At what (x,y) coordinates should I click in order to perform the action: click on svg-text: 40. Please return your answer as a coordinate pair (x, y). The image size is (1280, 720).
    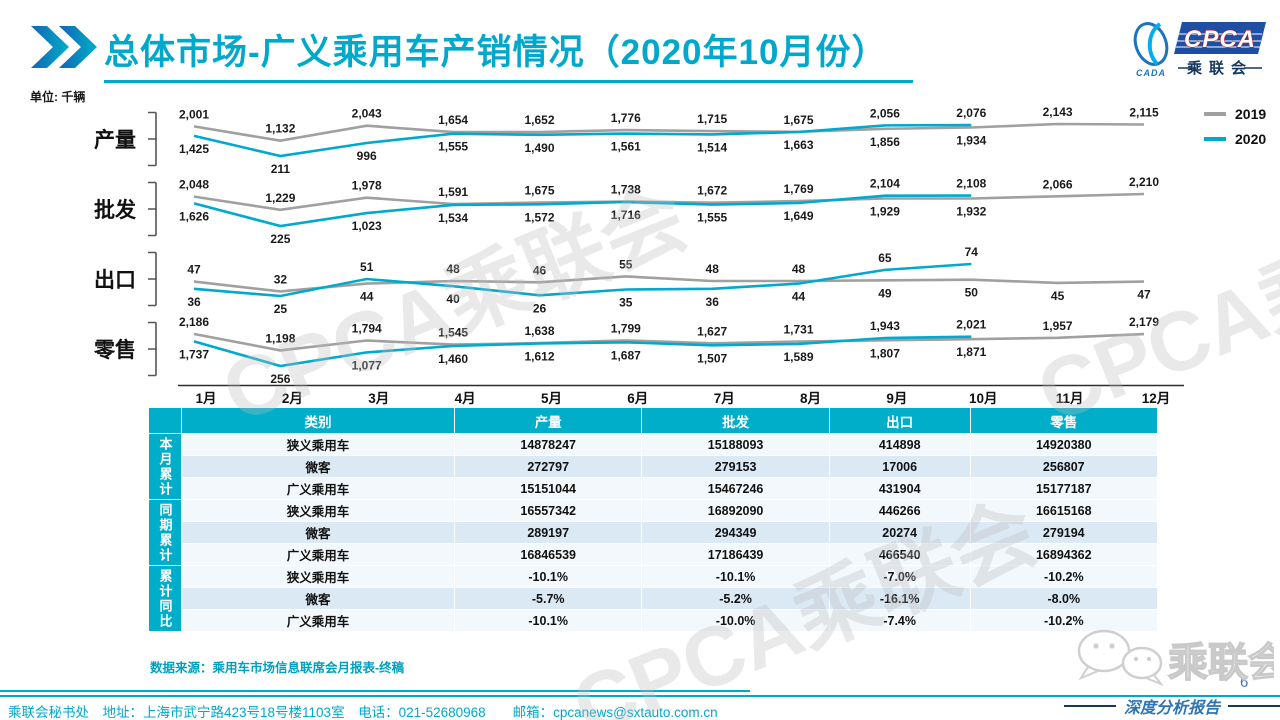
    Looking at the image, I should click on (453, 299).